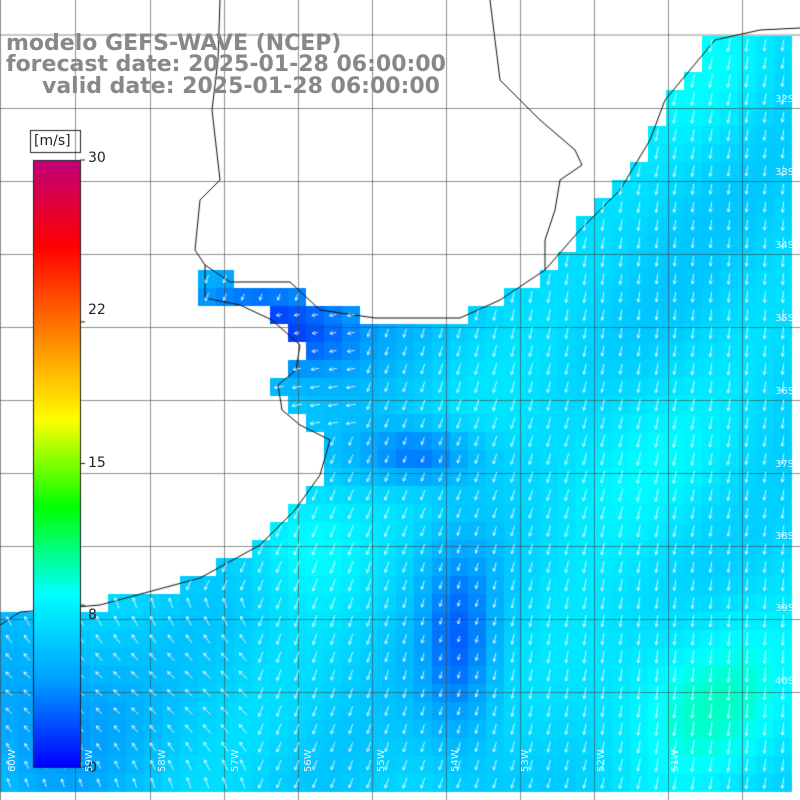  Describe the element at coordinates (785, 245) in the screenshot. I see `lat-label-34s: 34S` at that location.